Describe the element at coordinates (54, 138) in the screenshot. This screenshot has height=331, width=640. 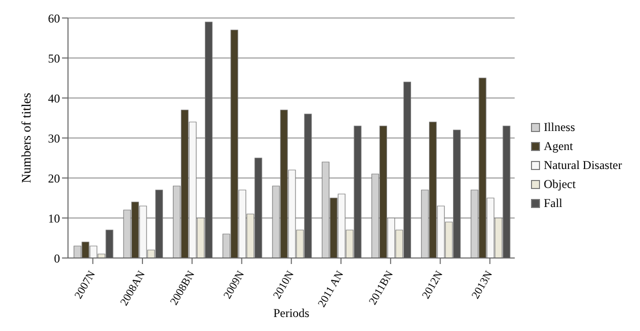
I see `y-tick-label: 30` at that location.